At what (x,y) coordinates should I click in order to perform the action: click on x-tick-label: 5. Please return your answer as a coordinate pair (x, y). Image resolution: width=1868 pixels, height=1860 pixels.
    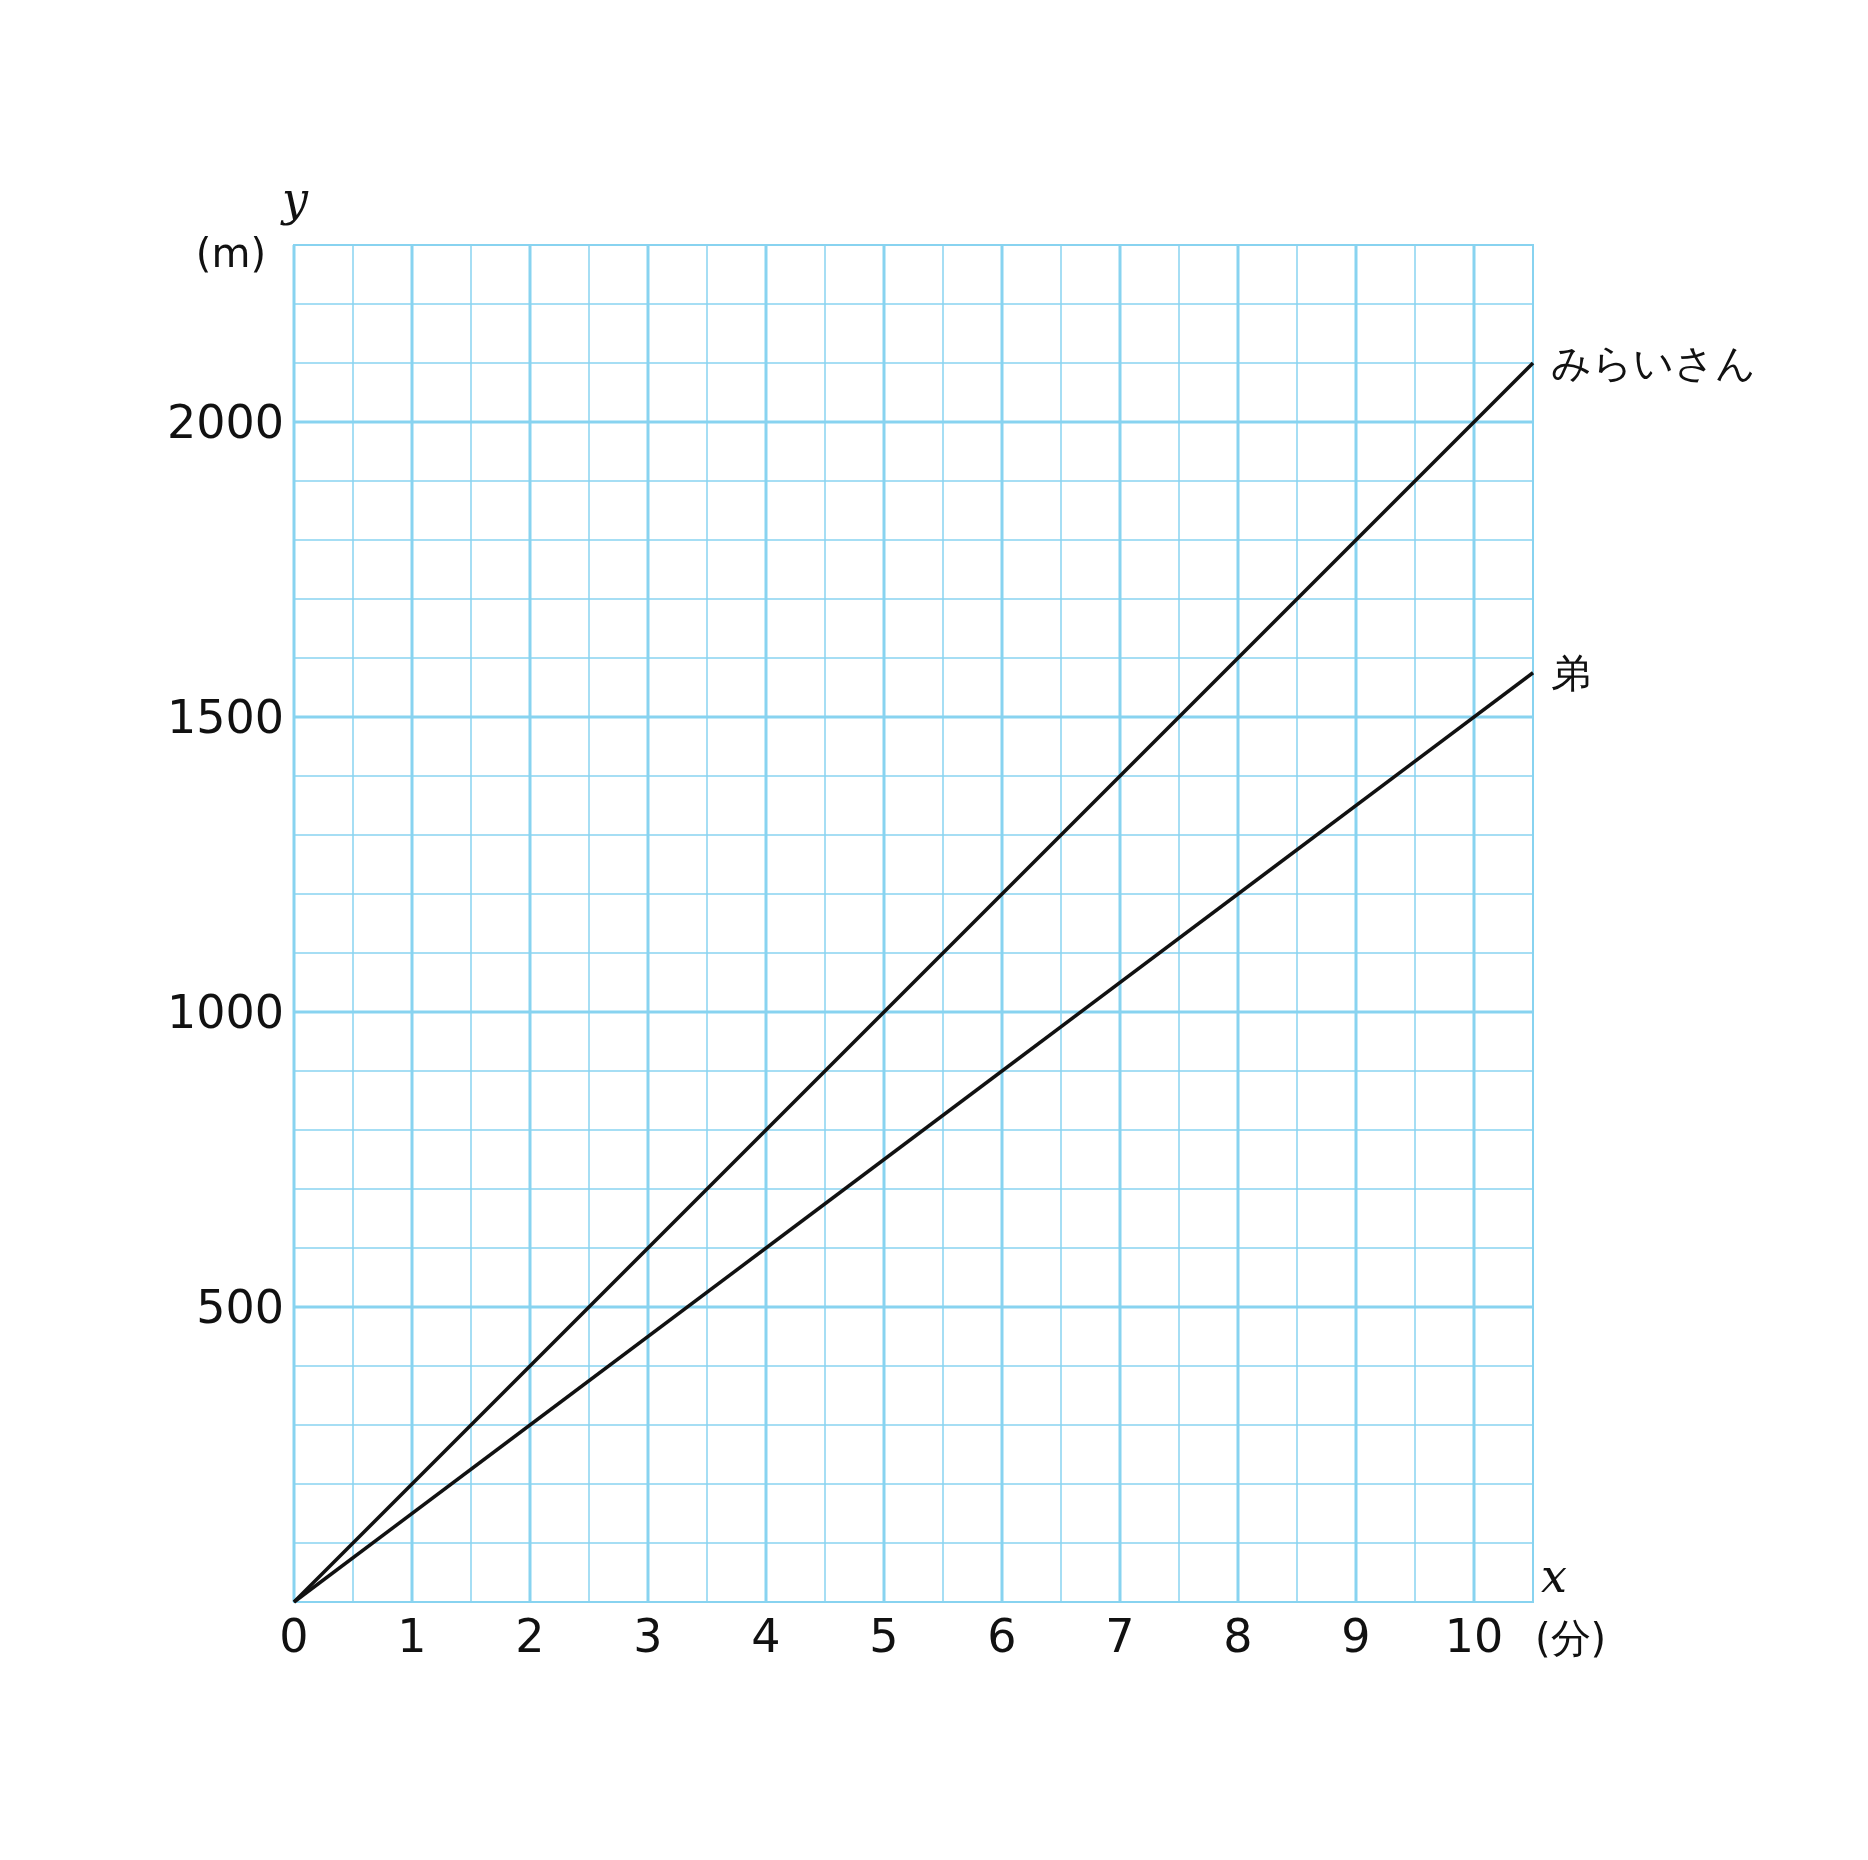
    Looking at the image, I should click on (884, 1636).